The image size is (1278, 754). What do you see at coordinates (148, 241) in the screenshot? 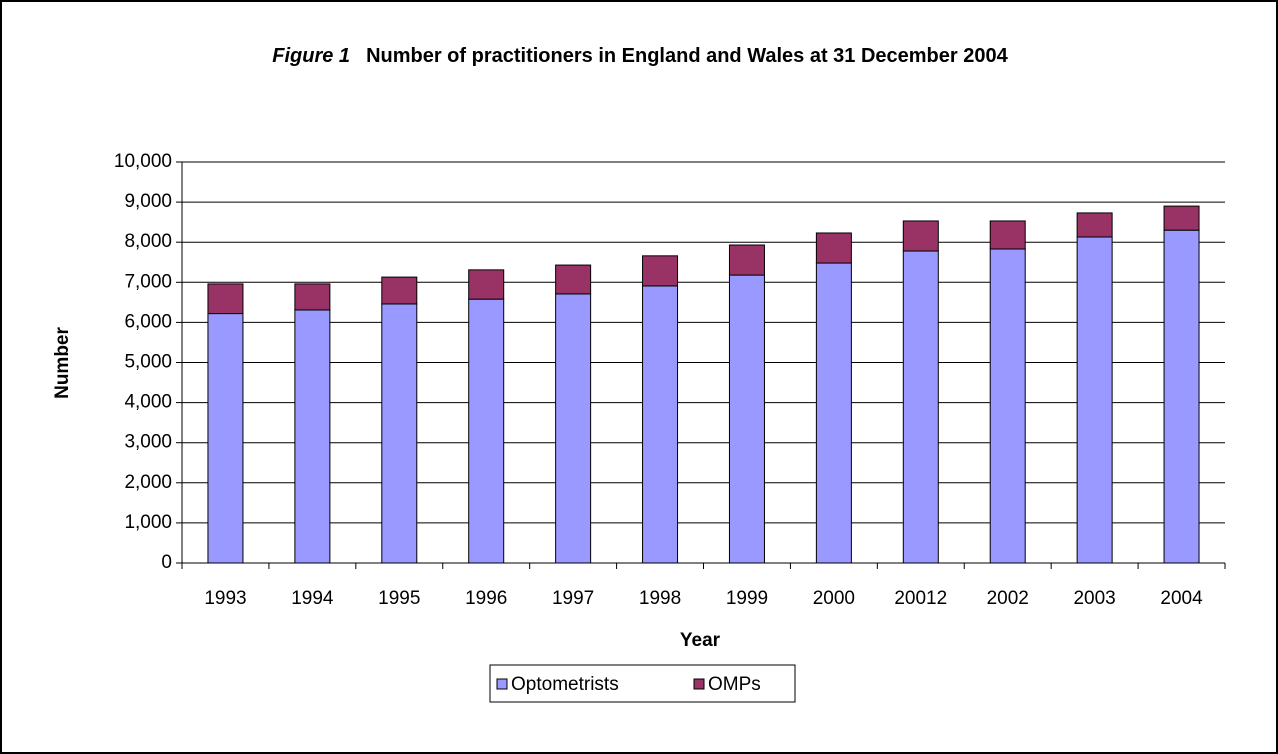
I see `y-tick-label: 8,000` at bounding box center [148, 241].